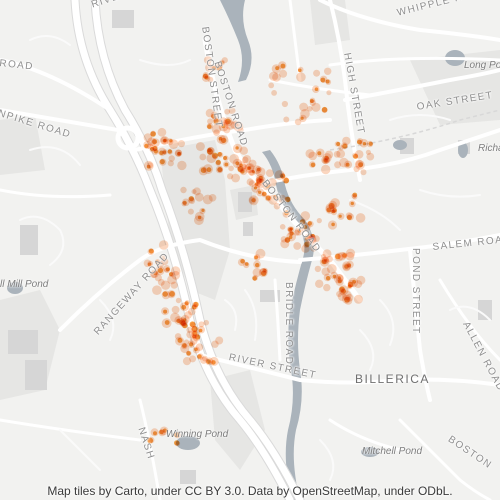 The image size is (500, 500). I want to click on road-label-bridle-road: BRIDLE ROAD, so click(288, 324).